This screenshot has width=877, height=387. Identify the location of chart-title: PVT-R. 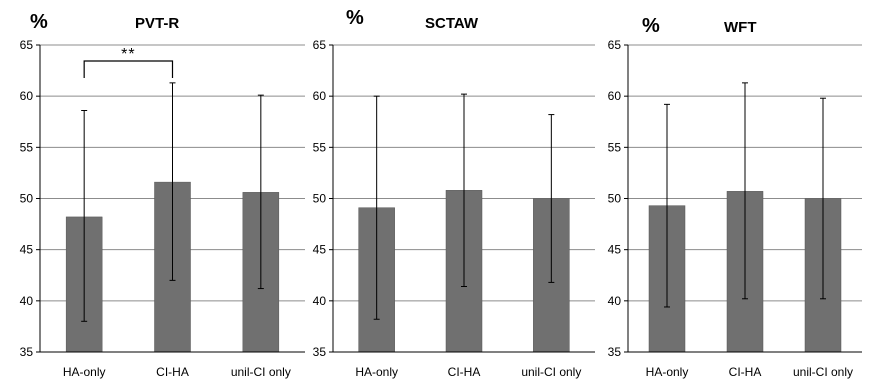
(157, 23).